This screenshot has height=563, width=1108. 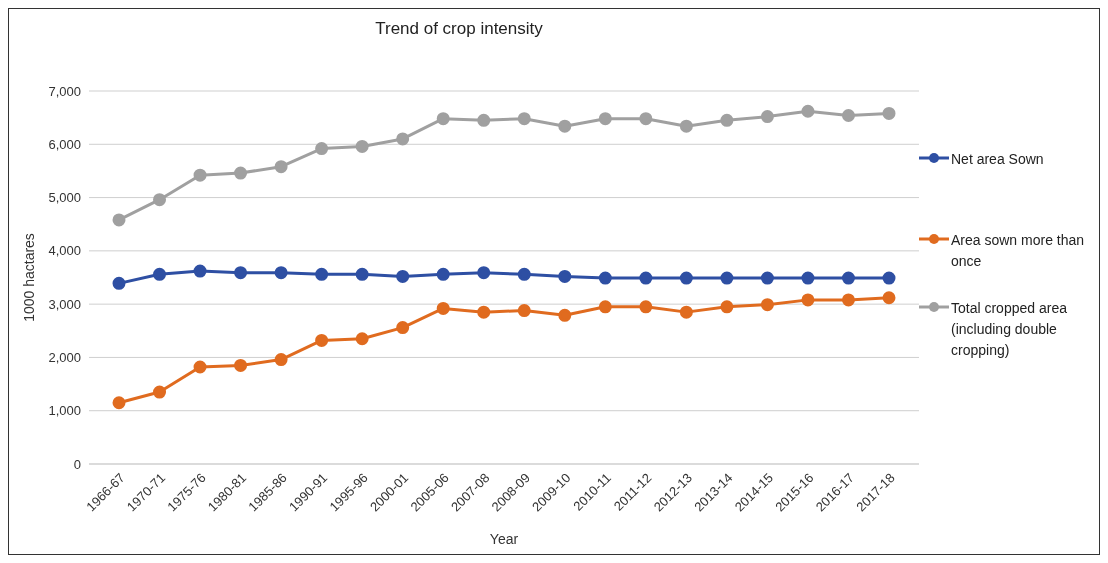 I want to click on y-tick-label: 6,000, so click(x=64, y=144).